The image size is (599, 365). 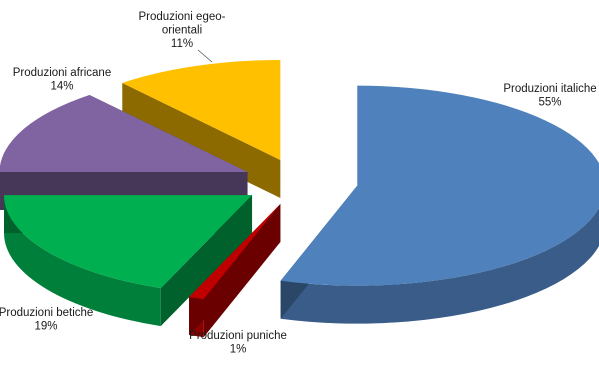 What do you see at coordinates (46, 313) in the screenshot?
I see `slice-name: Produzioni betiche` at bounding box center [46, 313].